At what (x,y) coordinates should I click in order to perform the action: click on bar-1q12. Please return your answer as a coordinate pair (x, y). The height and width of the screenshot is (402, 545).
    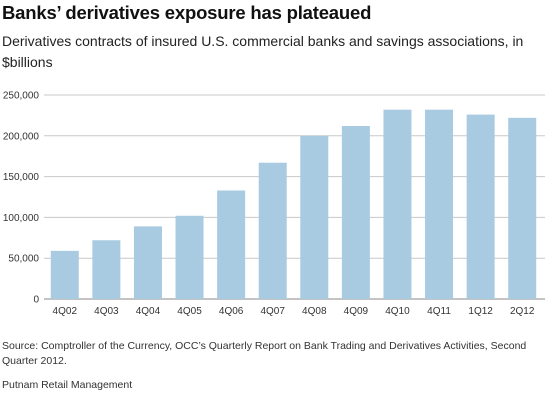
    Looking at the image, I should click on (480, 206).